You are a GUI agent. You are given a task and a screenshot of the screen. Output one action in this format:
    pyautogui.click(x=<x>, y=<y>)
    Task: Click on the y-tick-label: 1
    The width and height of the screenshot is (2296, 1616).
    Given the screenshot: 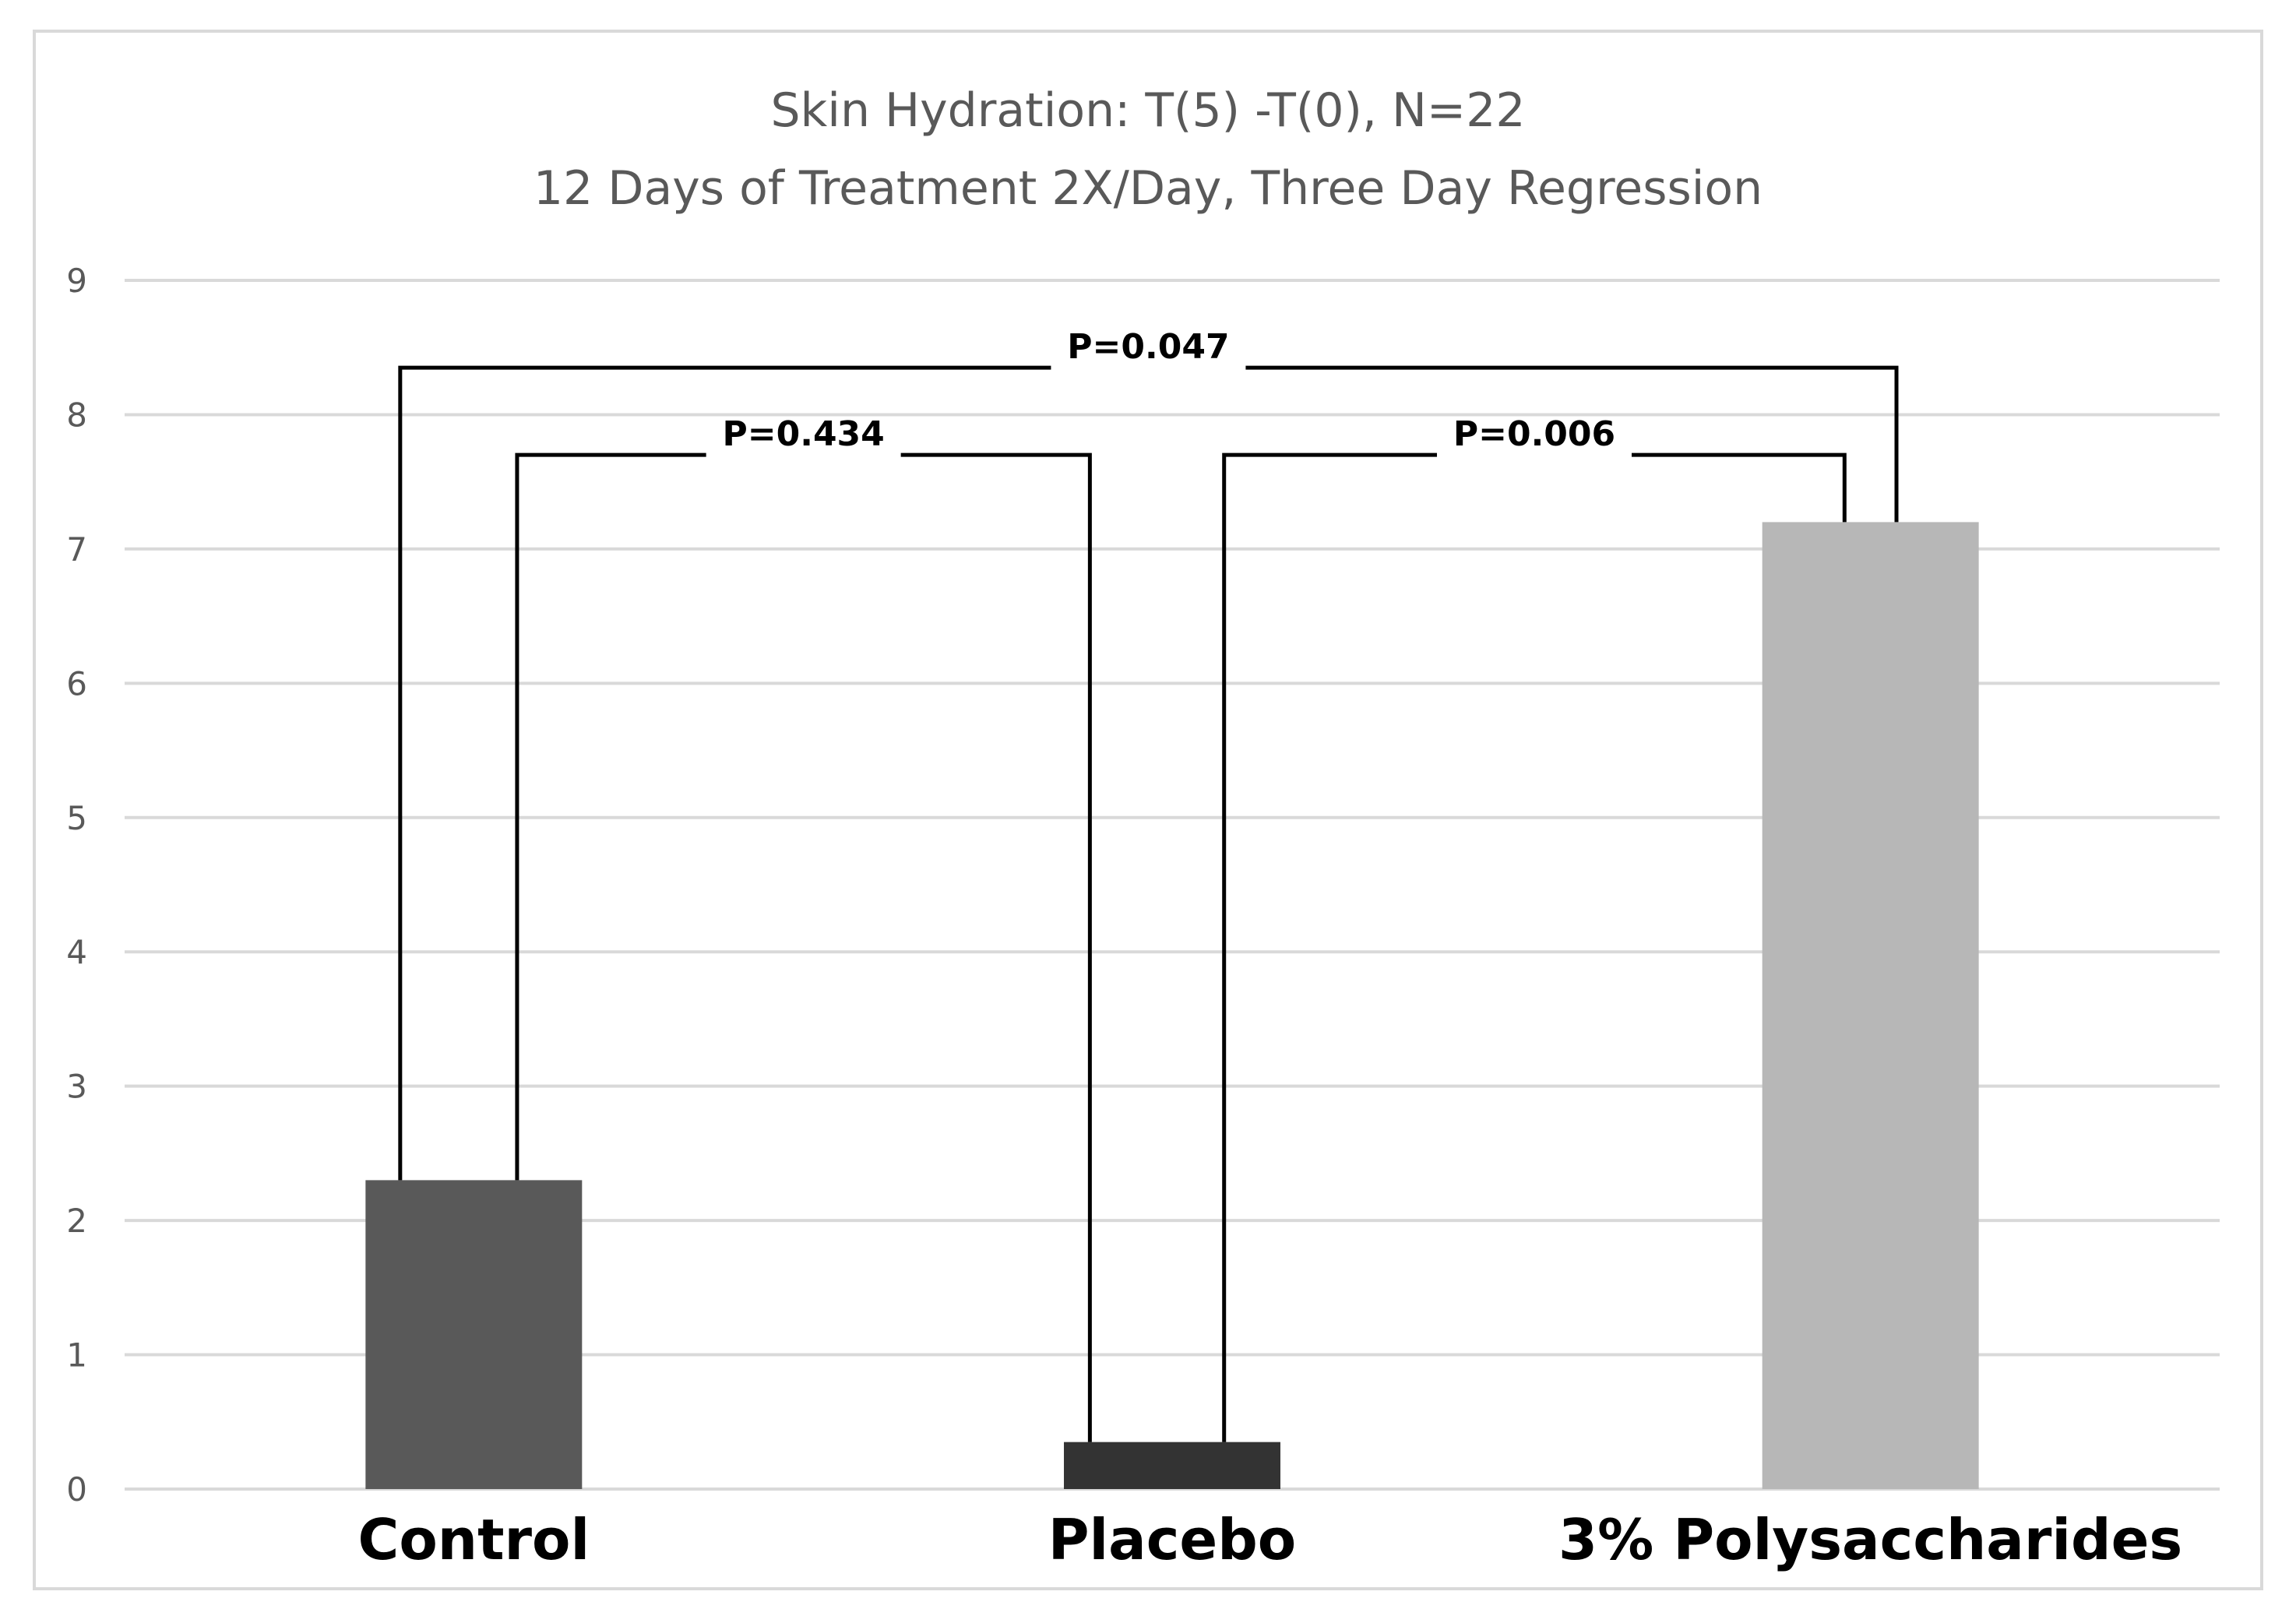 What is the action you would take?
    pyautogui.click(x=76, y=1355)
    